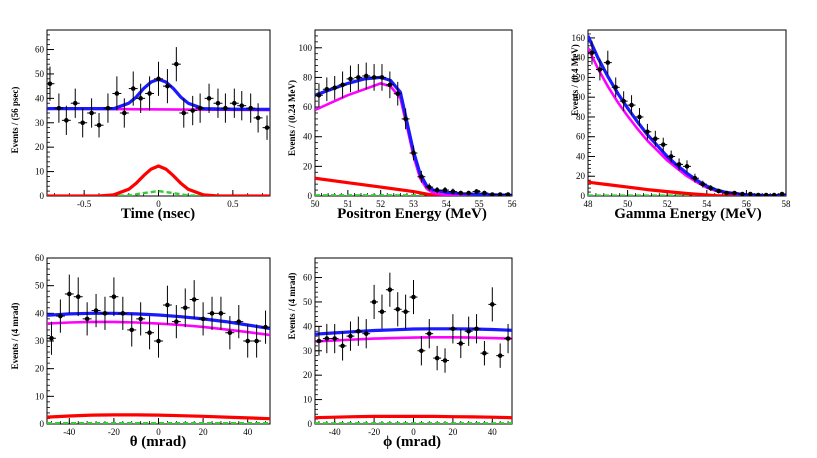 This screenshot has width=817, height=458. What do you see at coordinates (204, 432) in the screenshot?
I see `x-tick-label: 20` at bounding box center [204, 432].